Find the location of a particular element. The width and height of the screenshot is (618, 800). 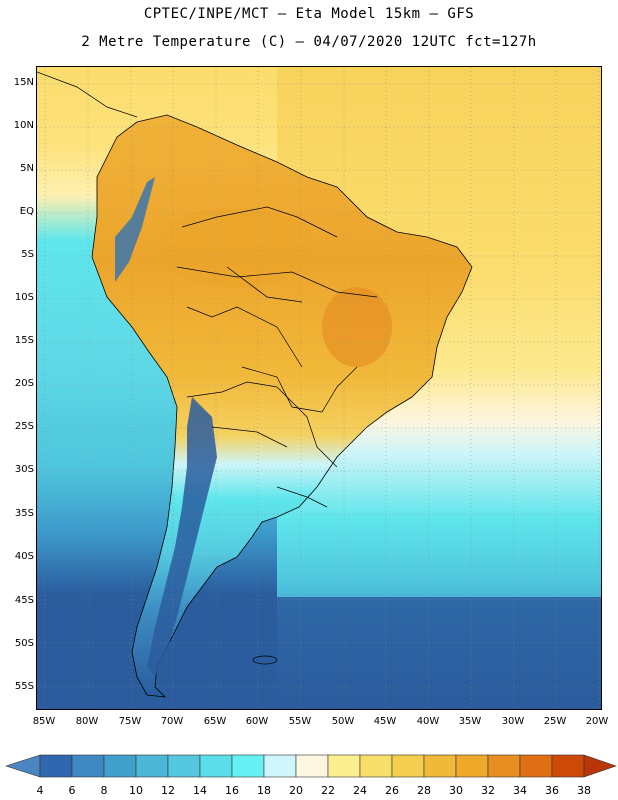

lat-label: 45S is located at coordinates (24, 600).